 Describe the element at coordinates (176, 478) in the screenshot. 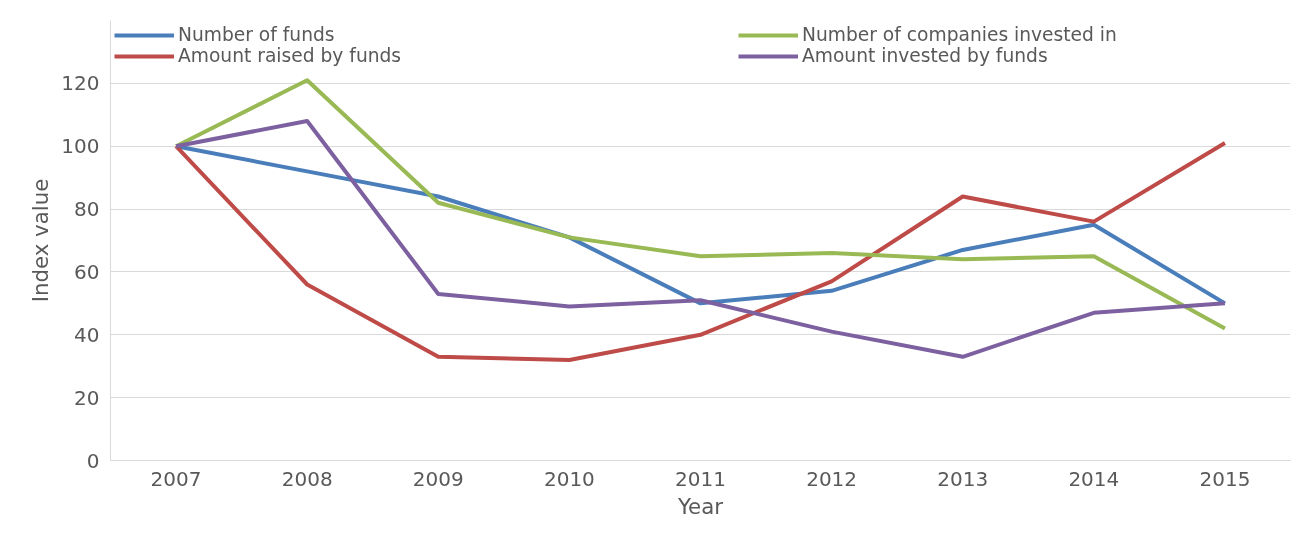

I see `x-tick-label: 2007` at that location.